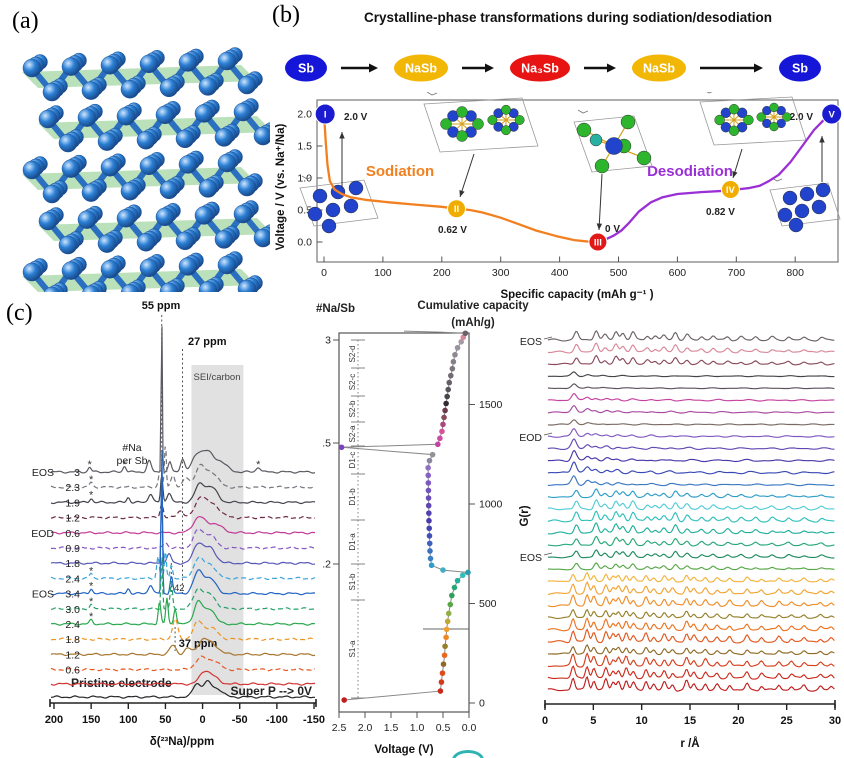 The image size is (844, 758). What do you see at coordinates (326, 565) in the screenshot?
I see `svg-text: 3.2` at bounding box center [326, 565].